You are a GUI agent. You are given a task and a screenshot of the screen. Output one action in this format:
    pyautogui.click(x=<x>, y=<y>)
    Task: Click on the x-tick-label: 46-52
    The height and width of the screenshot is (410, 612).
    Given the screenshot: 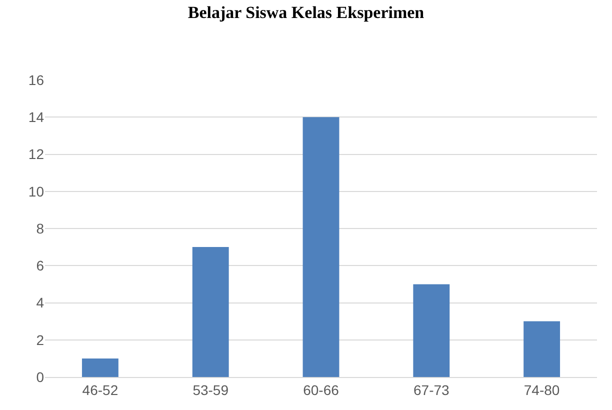 What is the action you would take?
    pyautogui.click(x=100, y=390)
    